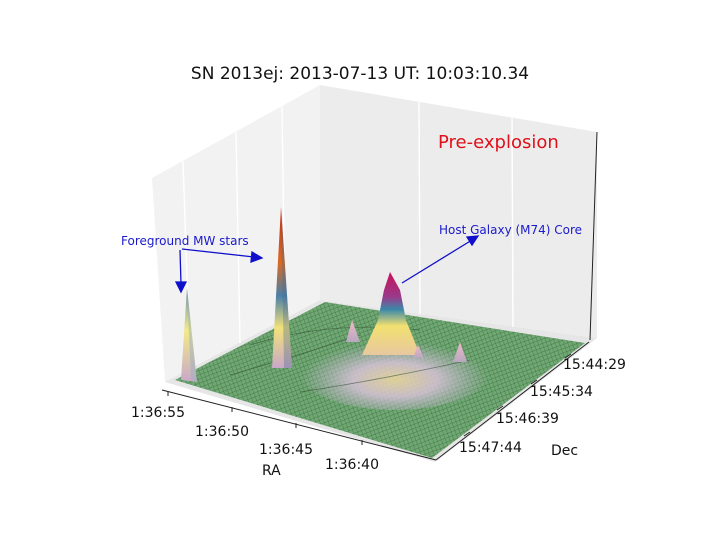 The width and height of the screenshot is (720, 540). Describe the element at coordinates (594, 365) in the screenshot. I see `dec-tick-1: 15:44:29` at that location.